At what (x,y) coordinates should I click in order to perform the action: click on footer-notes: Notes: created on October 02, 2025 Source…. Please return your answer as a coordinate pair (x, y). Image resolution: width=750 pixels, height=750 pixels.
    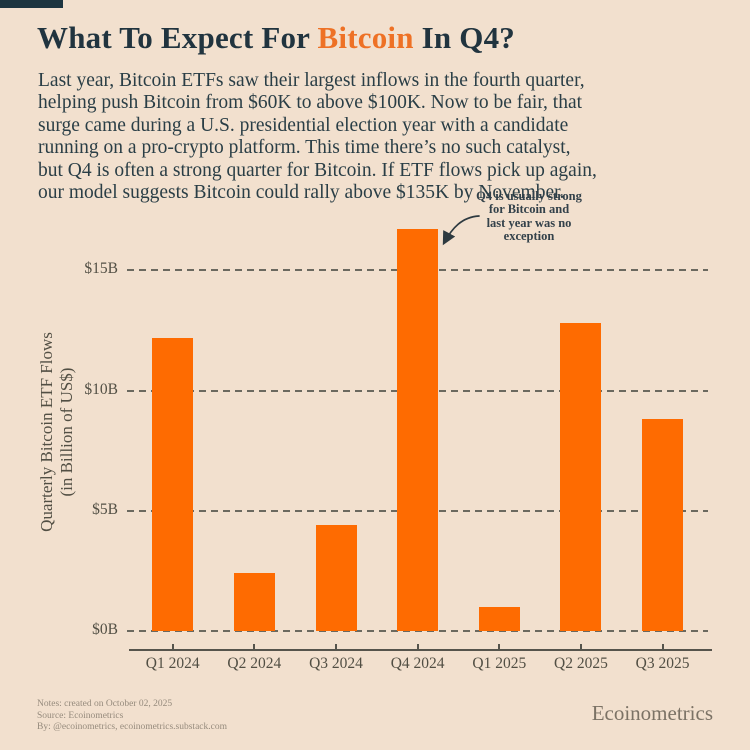
    Looking at the image, I should click on (132, 716).